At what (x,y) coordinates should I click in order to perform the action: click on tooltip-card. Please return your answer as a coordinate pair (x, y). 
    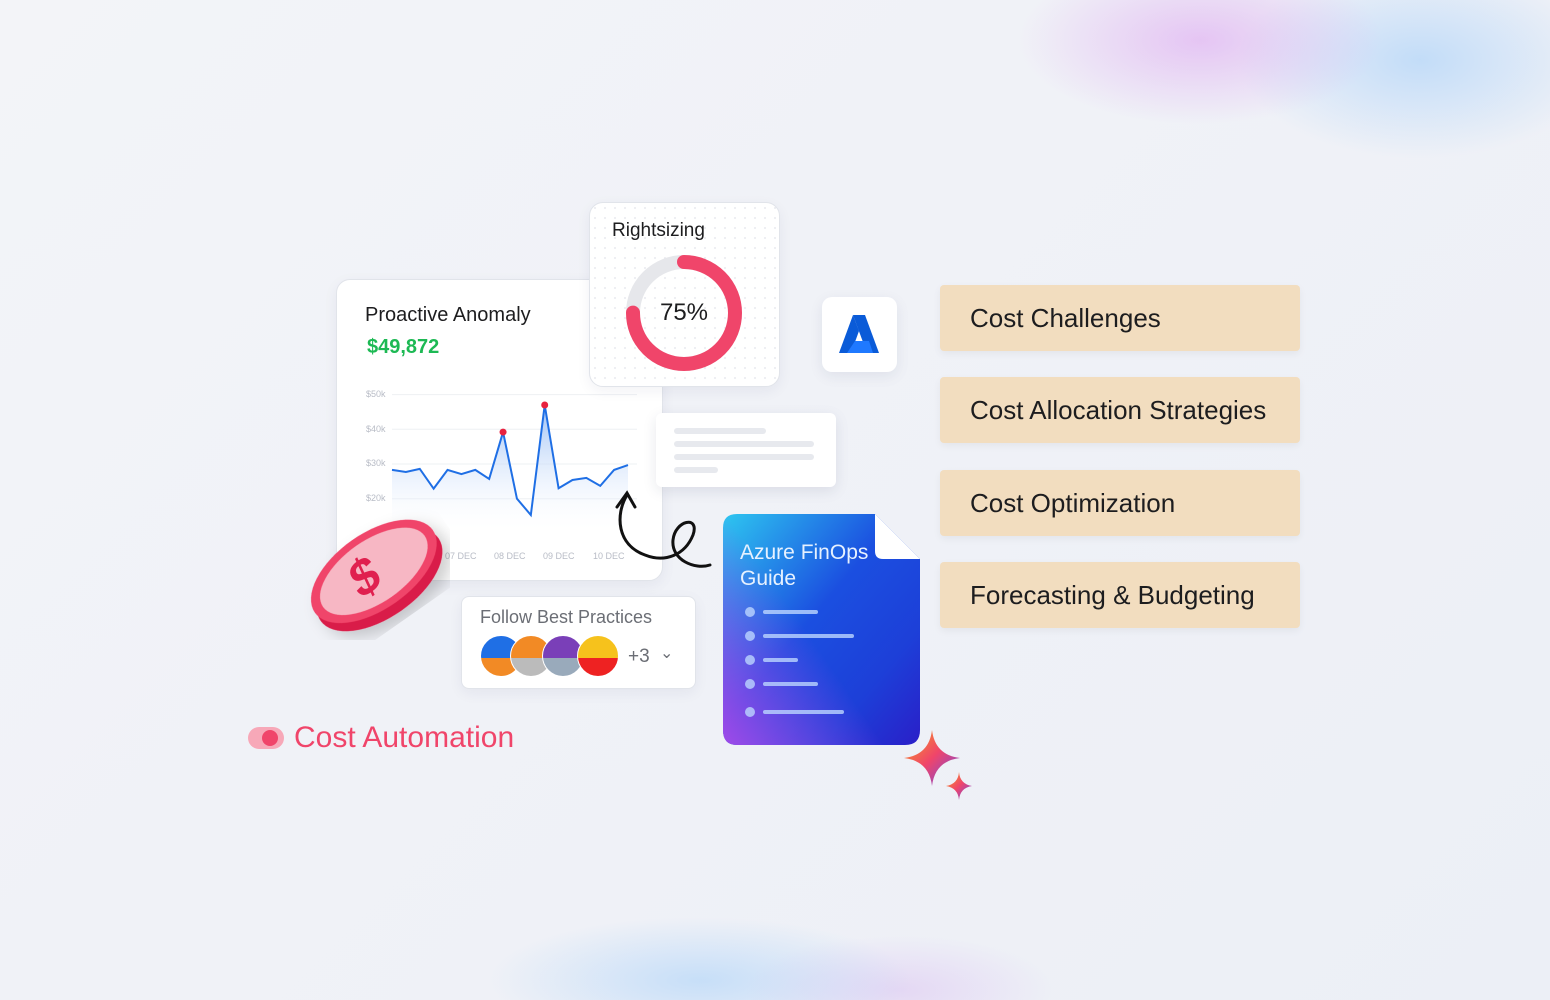
    Looking at the image, I should click on (746, 450).